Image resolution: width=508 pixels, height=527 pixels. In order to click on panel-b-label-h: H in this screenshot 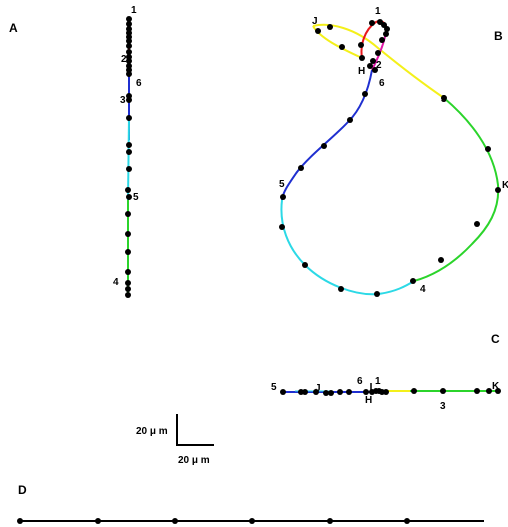, I will do `click(361, 71)`.